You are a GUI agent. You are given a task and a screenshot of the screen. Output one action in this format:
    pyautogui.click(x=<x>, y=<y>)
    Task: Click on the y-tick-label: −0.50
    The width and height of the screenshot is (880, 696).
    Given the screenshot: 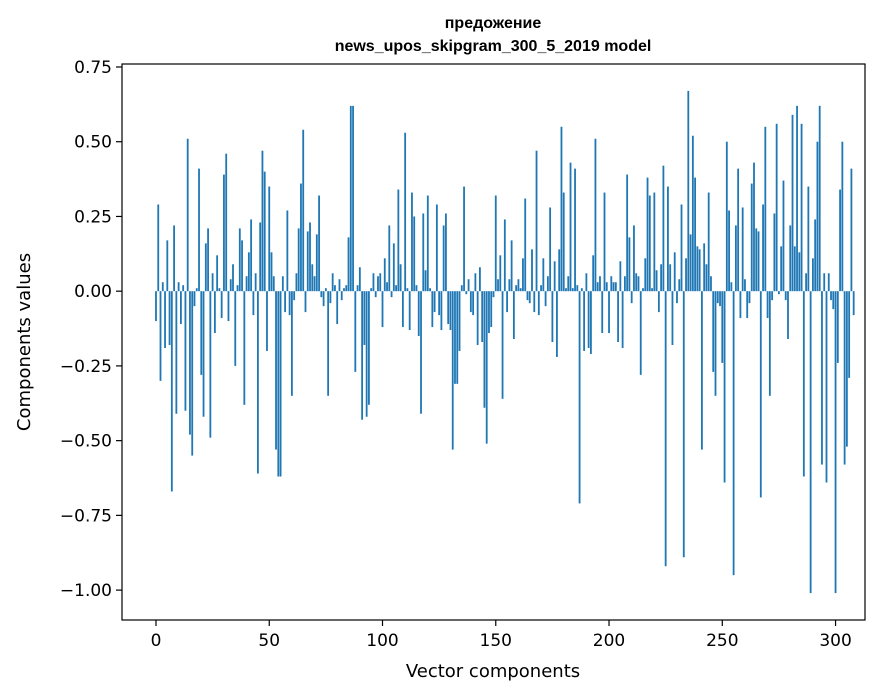 What is the action you would take?
    pyautogui.click(x=86, y=442)
    